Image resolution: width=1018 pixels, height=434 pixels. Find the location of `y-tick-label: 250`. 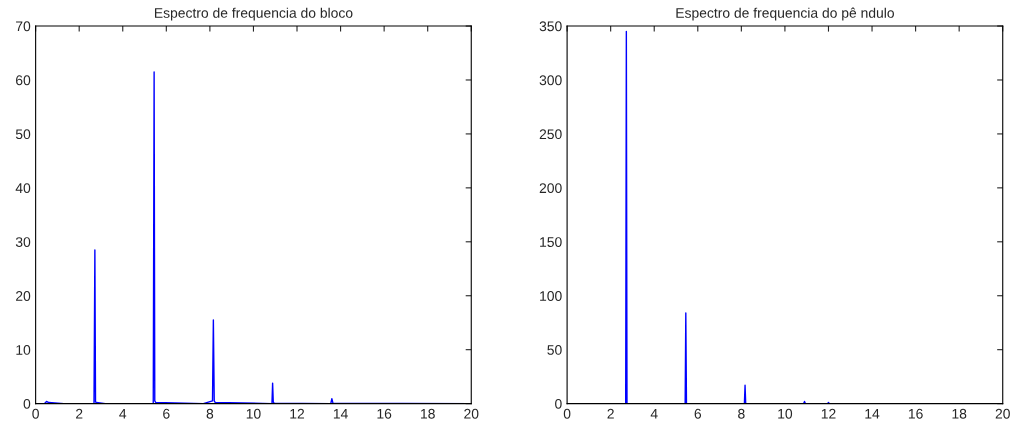

y-tick-label: 250 is located at coordinates (550, 134).